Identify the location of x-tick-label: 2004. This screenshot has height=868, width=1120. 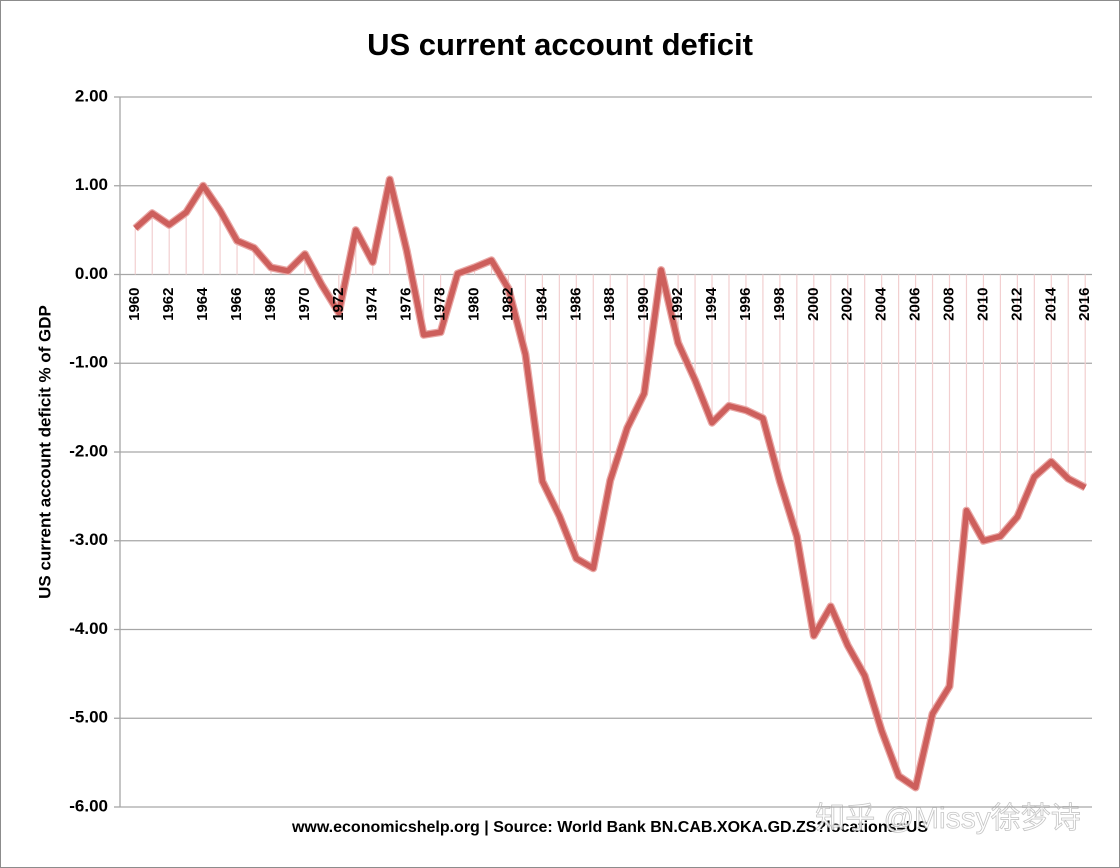
(881, 304).